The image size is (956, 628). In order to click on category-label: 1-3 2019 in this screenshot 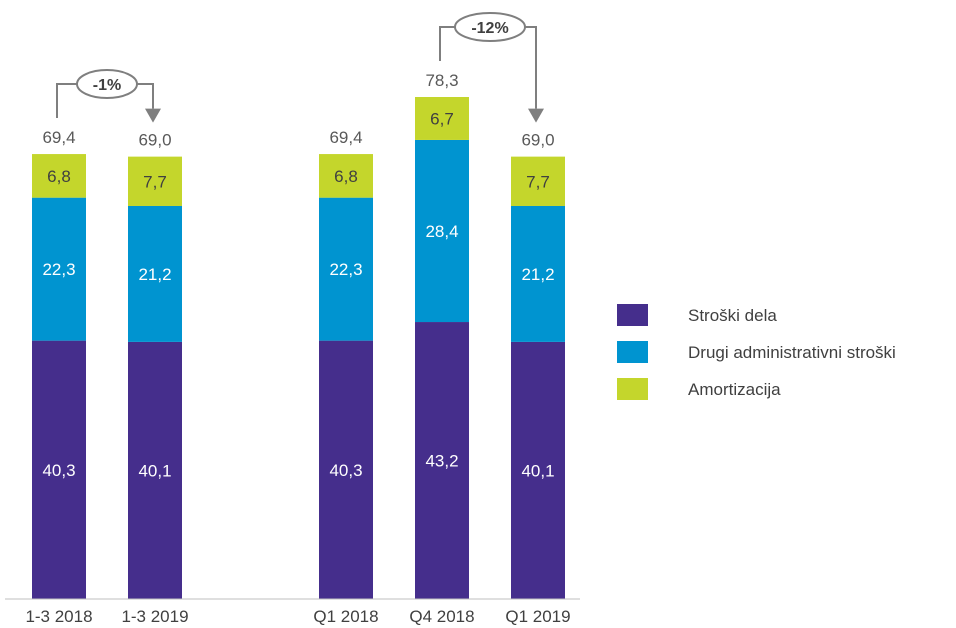, I will do `click(154, 616)`.